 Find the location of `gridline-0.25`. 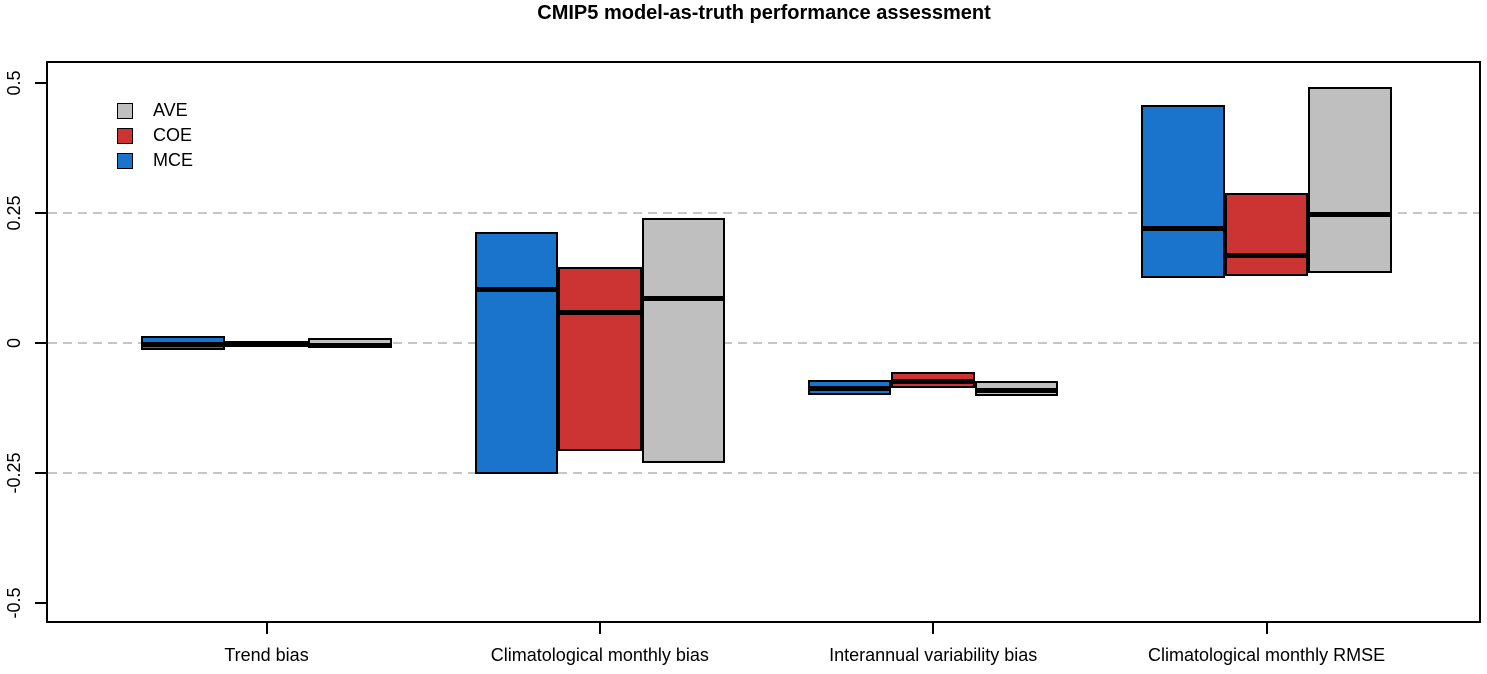

gridline-0.25 is located at coordinates (763, 212).